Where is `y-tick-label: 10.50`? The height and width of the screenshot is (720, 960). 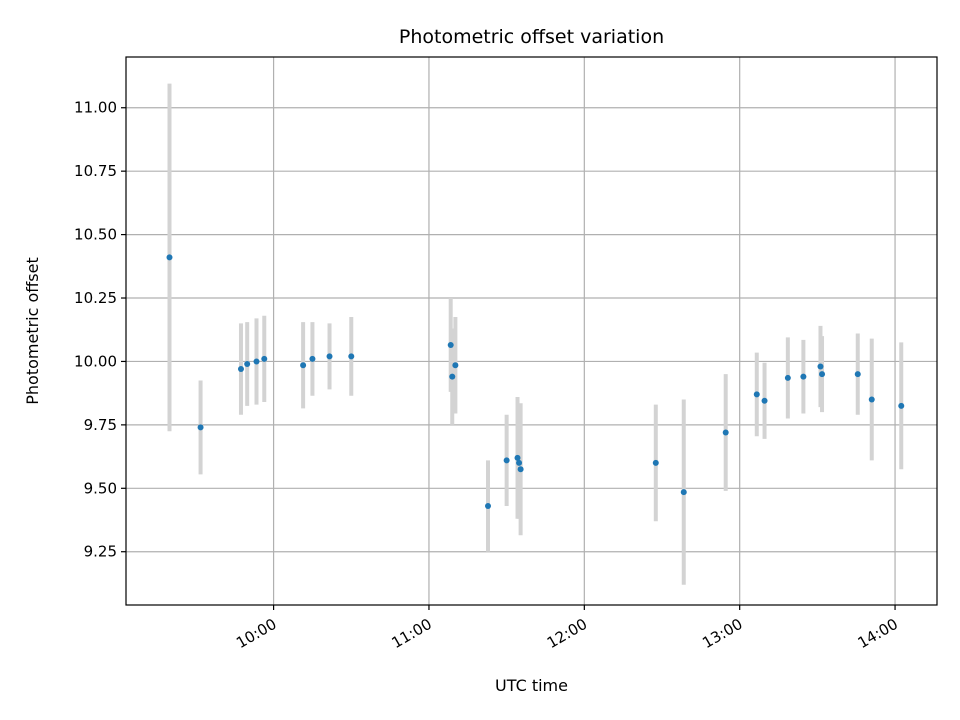
y-tick-label: 10.50 is located at coordinates (95, 235).